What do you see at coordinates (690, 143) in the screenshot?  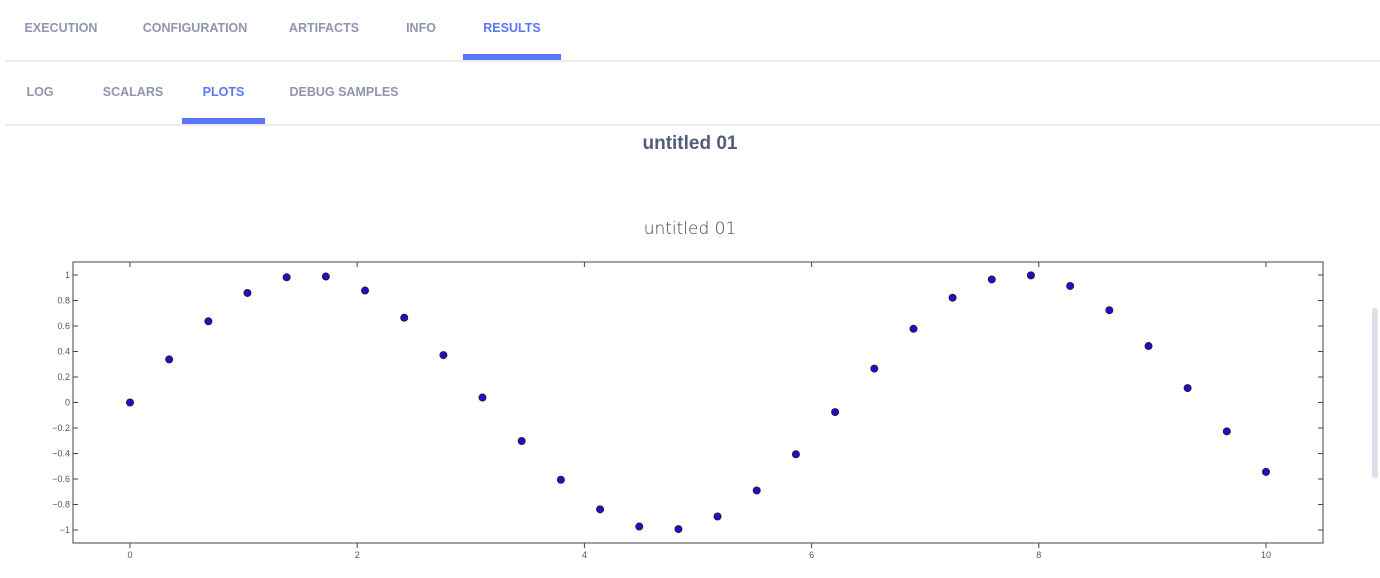 I see `section-title: untitled 01` at bounding box center [690, 143].